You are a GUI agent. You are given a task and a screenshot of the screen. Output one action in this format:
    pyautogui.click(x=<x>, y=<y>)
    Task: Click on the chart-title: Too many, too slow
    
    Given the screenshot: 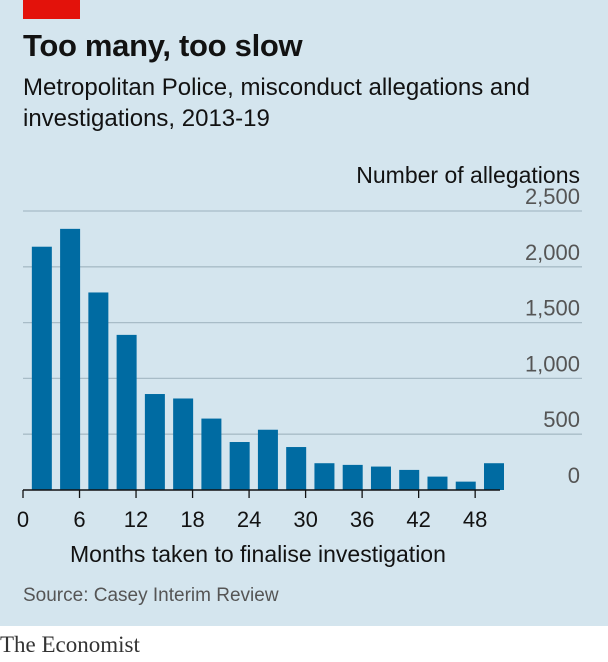 What is the action you would take?
    pyautogui.click(x=163, y=45)
    